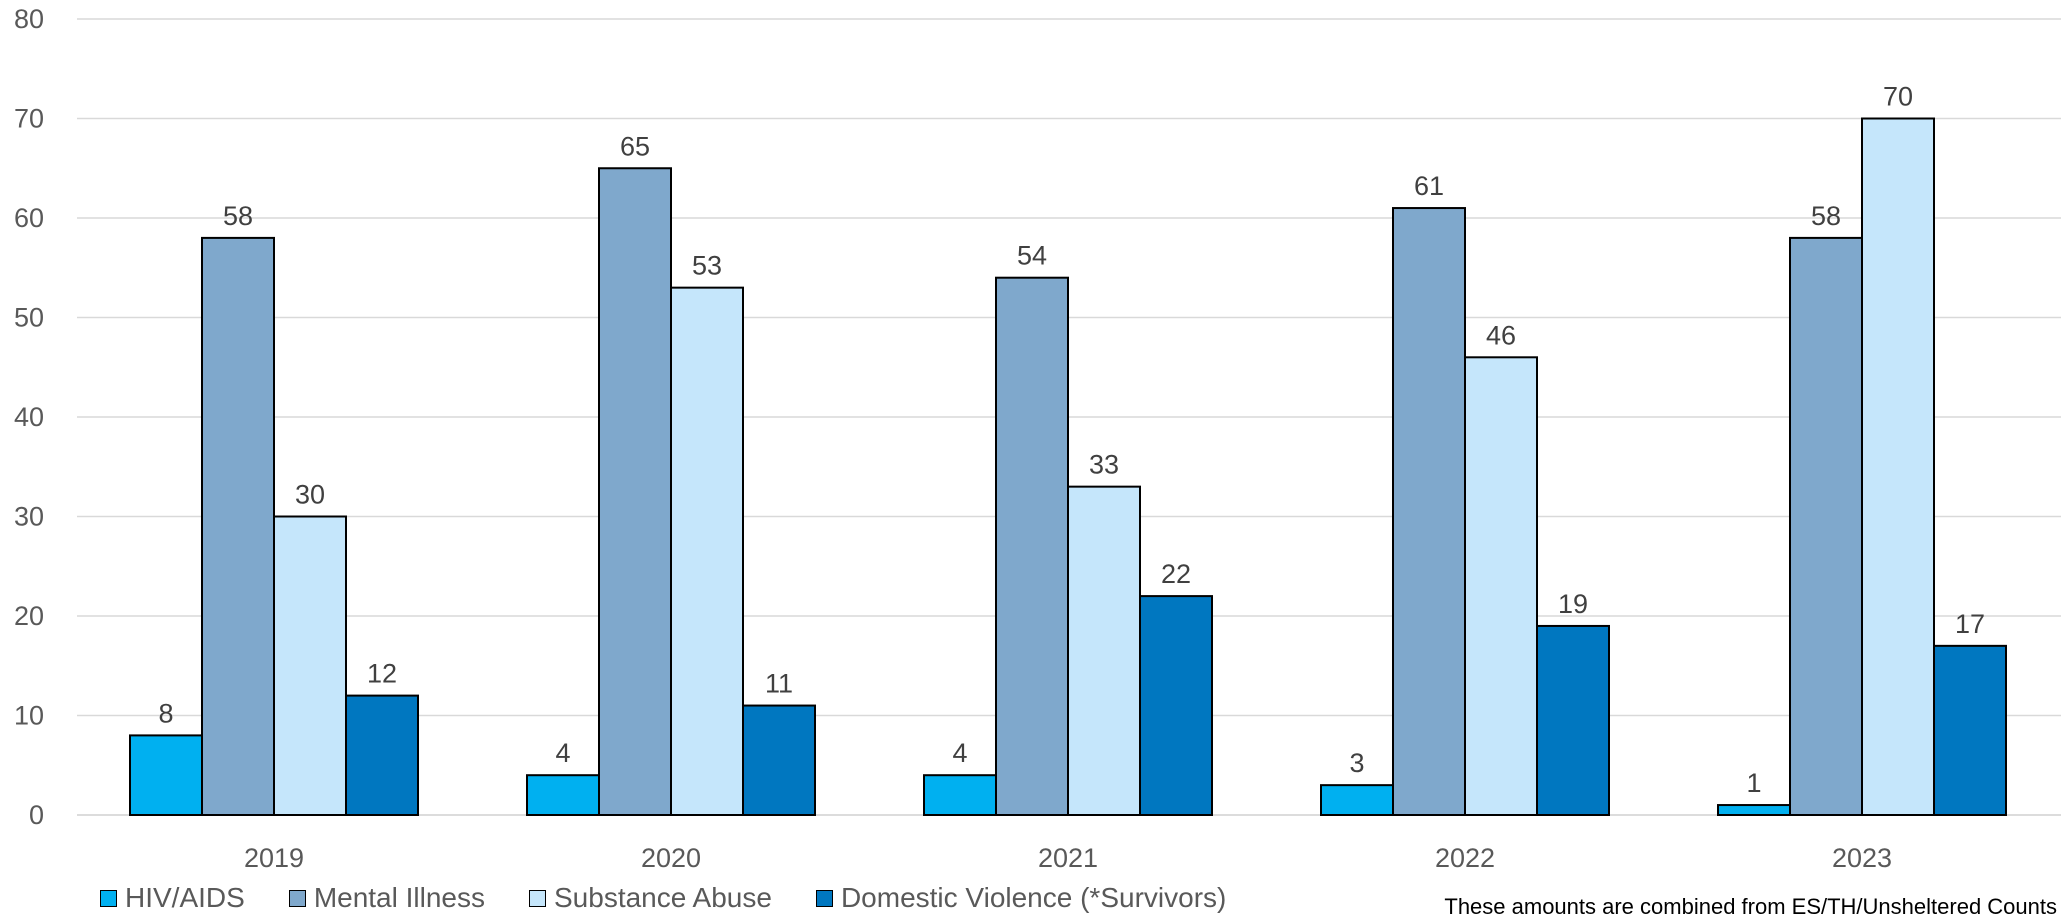 The width and height of the screenshot is (2061, 920). What do you see at coordinates (1753, 783) in the screenshot?
I see `data-label: 1` at bounding box center [1753, 783].